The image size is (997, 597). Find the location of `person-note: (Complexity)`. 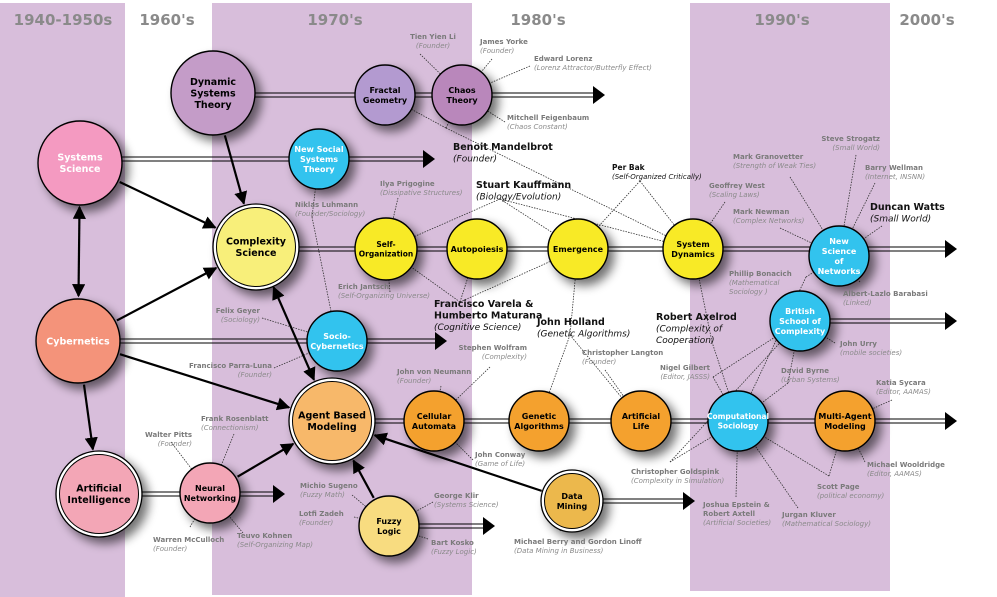

person-note: (Complexity) is located at coordinates (504, 357).